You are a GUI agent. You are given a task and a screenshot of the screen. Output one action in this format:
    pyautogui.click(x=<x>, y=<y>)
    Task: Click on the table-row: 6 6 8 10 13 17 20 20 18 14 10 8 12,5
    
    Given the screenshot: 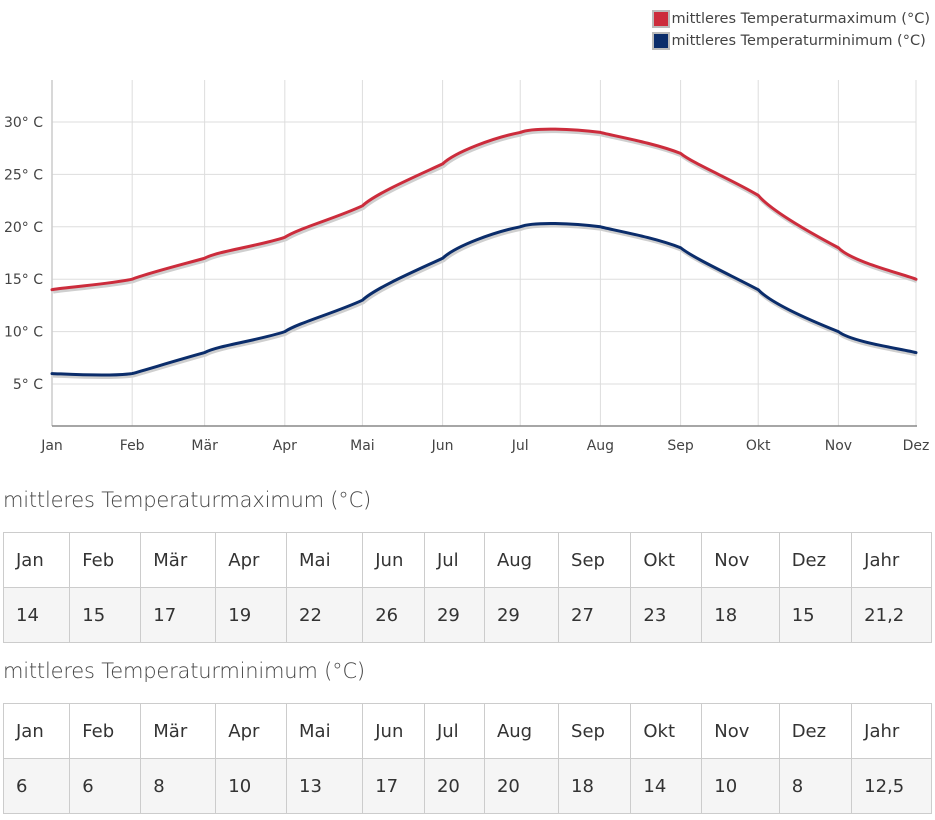 What is the action you would take?
    pyautogui.click(x=467, y=786)
    